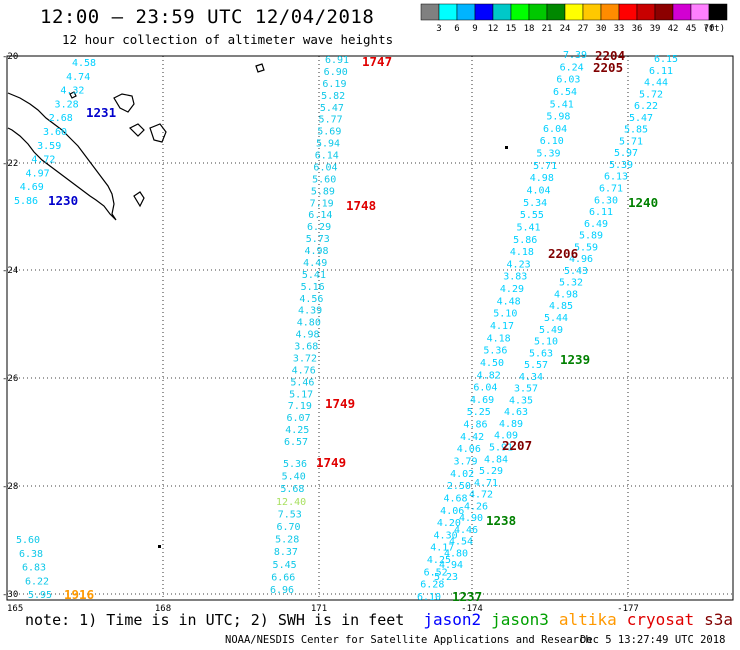  Describe the element at coordinates (673, 29) in the screenshot. I see `scale-label: 42` at that location.